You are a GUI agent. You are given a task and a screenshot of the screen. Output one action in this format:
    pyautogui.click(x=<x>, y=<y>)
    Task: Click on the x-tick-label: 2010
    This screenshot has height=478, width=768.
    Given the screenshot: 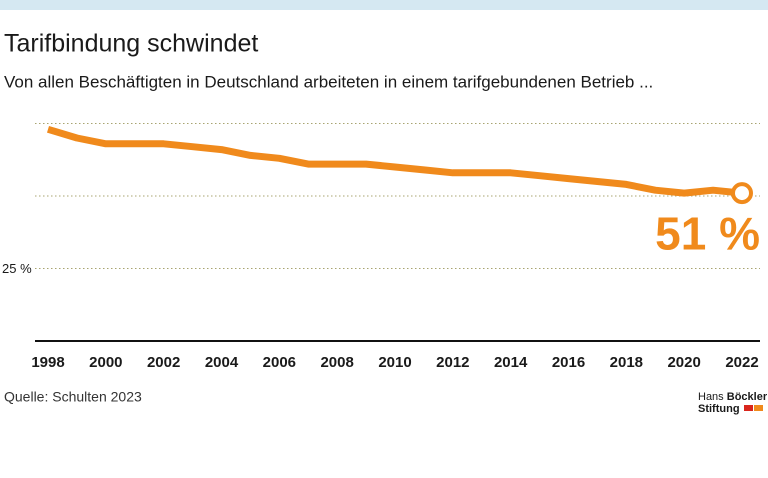 What is the action you would take?
    pyautogui.click(x=394, y=362)
    